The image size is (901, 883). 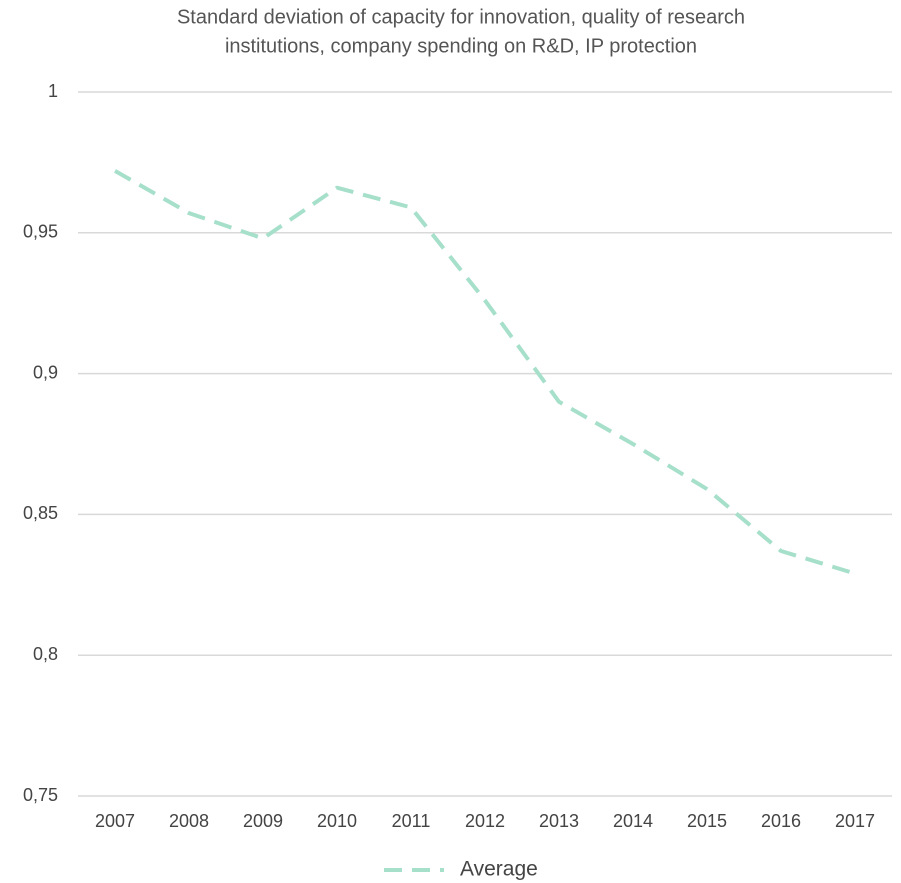 I want to click on x-tick-label: 2017, so click(x=855, y=821).